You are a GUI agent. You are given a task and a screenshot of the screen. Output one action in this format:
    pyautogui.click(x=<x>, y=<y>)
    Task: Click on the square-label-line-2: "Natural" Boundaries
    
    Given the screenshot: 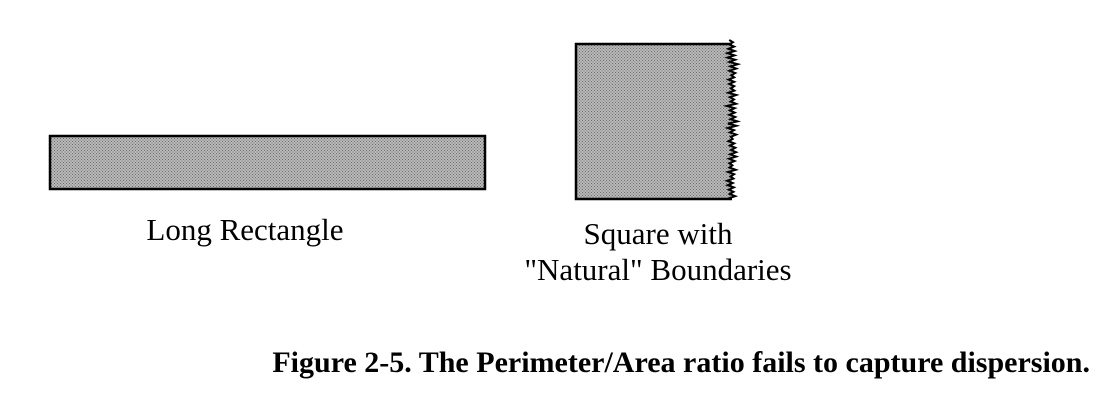 What is the action you would take?
    pyautogui.click(x=658, y=270)
    